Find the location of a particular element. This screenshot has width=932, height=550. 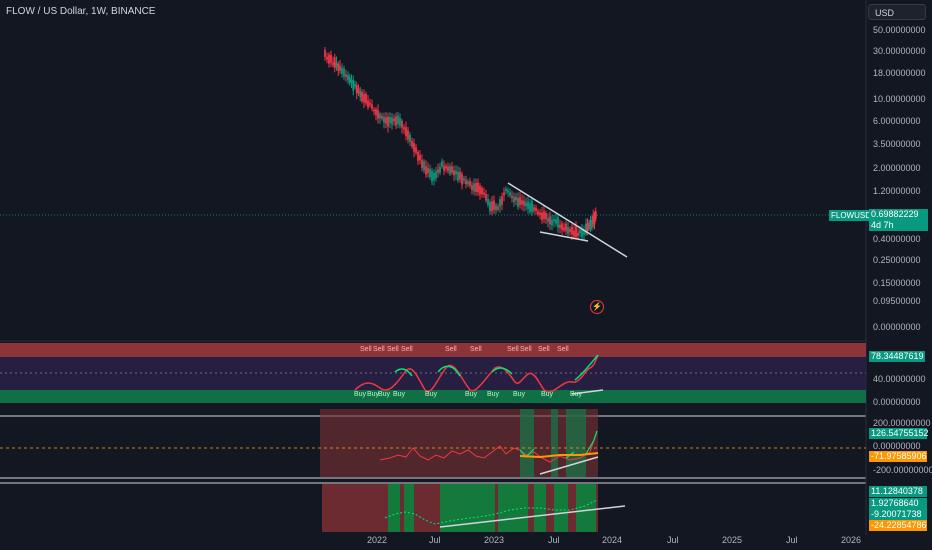

price-axis-label: 18.00000000 is located at coordinates (899, 73).